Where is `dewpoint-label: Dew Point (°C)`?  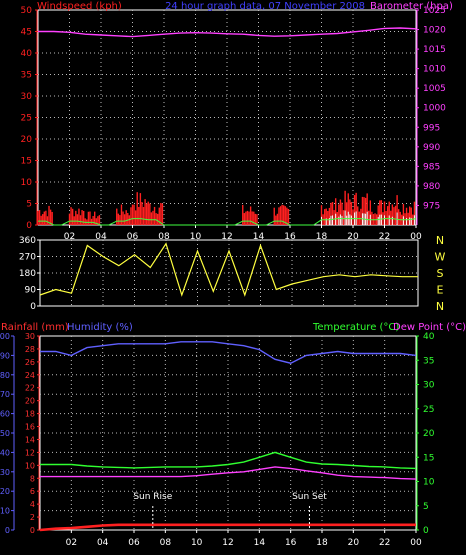
dewpoint-label: Dew Point (°C) is located at coordinates (429, 327).